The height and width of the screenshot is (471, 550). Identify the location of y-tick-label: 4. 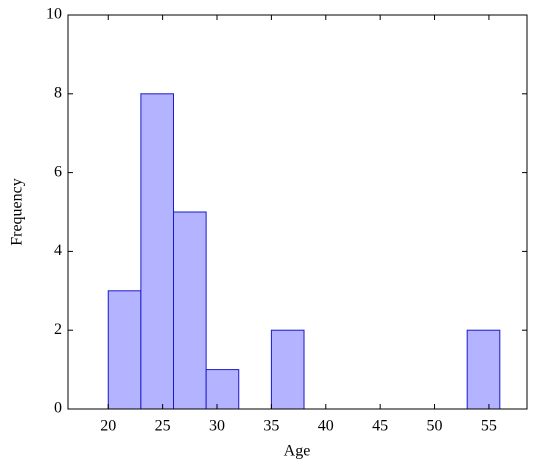
(58, 250).